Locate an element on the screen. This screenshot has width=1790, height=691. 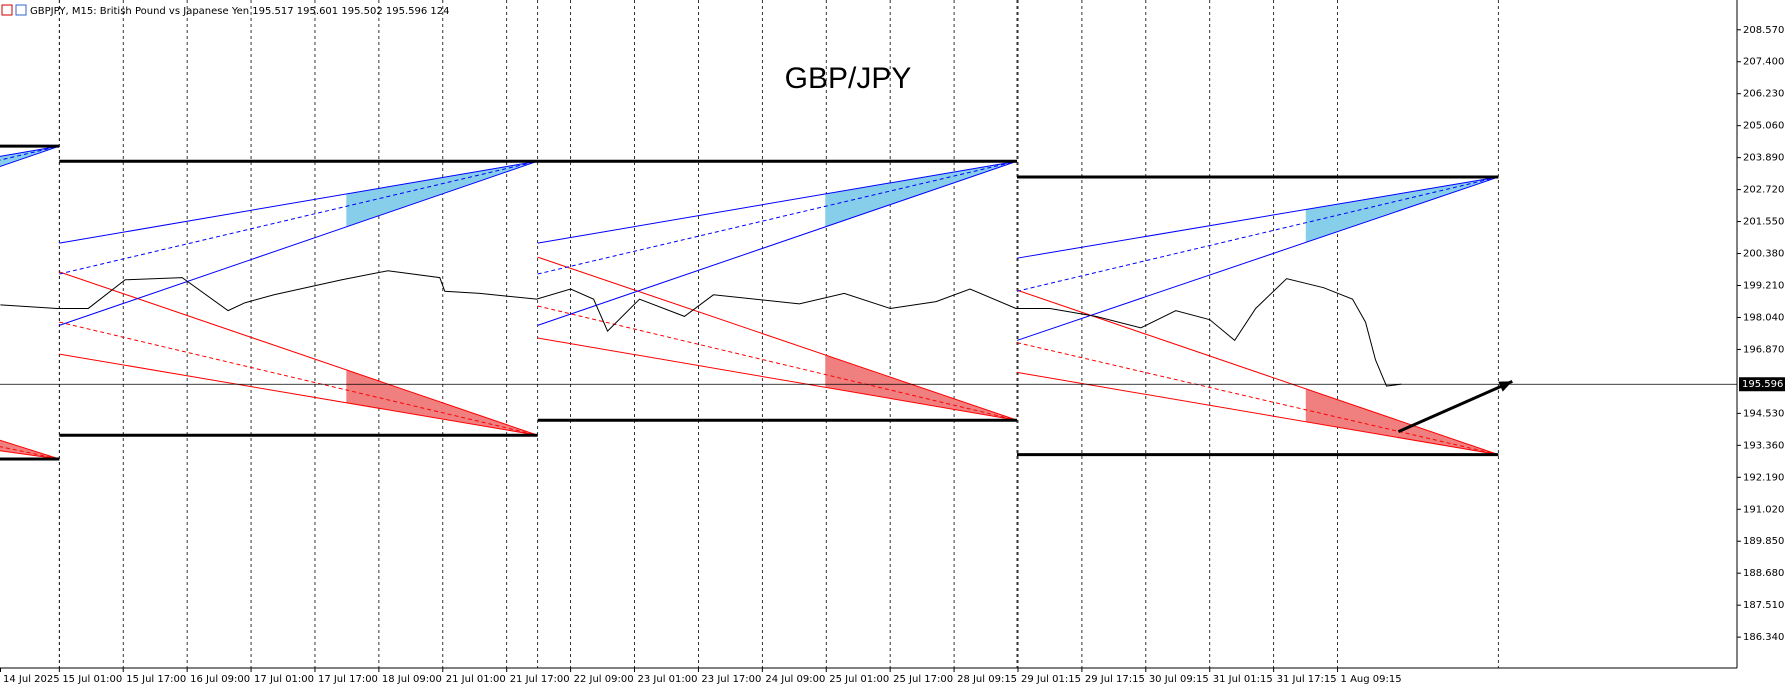
y-tick-label: 191.020 is located at coordinates (1763, 509).